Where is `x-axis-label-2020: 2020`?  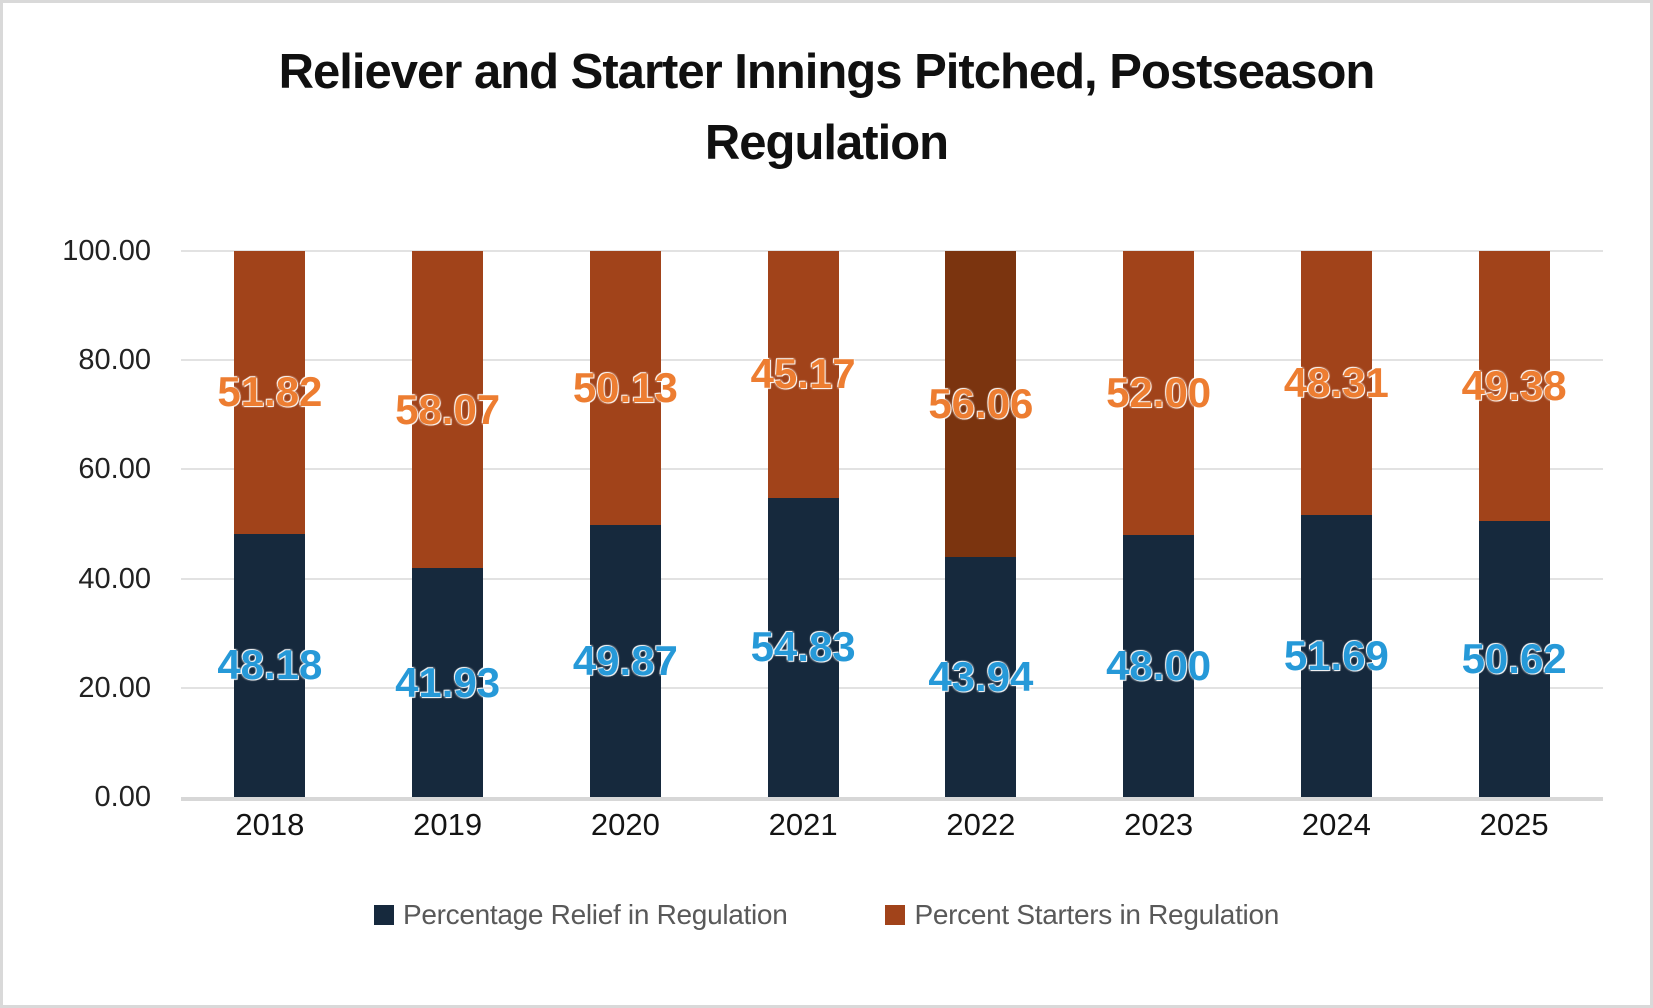 x-axis-label-2020: 2020 is located at coordinates (625, 824).